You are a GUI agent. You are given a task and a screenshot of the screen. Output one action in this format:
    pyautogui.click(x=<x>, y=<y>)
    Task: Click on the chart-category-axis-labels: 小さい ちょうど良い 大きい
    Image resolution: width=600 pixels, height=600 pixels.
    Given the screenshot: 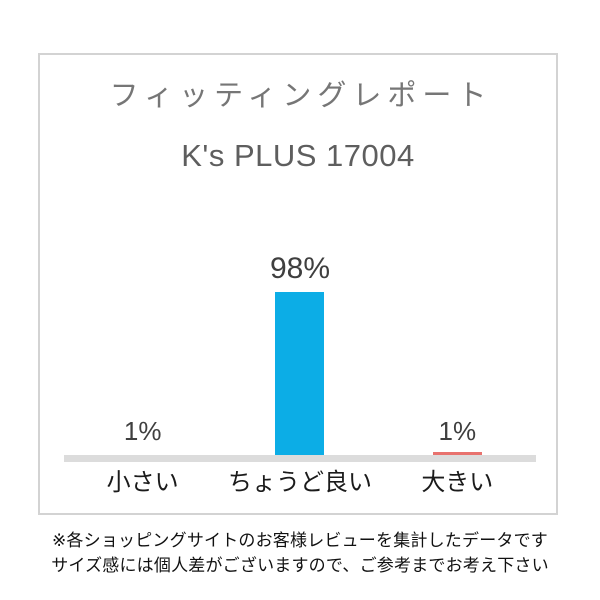 What is the action you would take?
    pyautogui.click(x=300, y=483)
    